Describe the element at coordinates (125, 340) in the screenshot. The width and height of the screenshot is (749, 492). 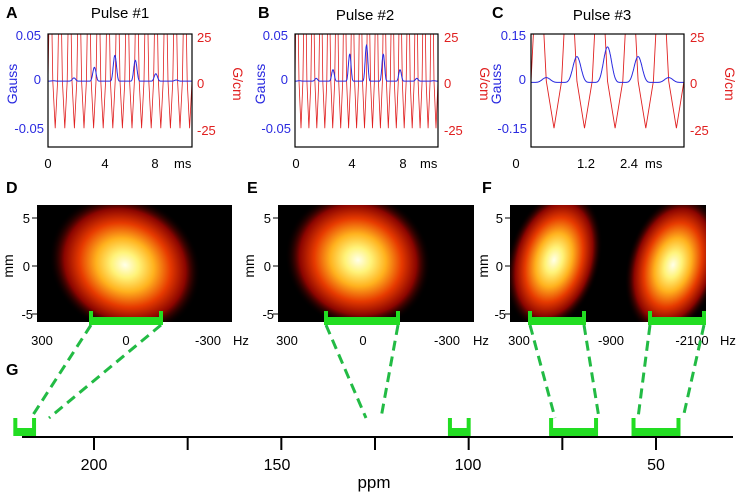
I see `profile-d-xtick-0: 0` at that location.